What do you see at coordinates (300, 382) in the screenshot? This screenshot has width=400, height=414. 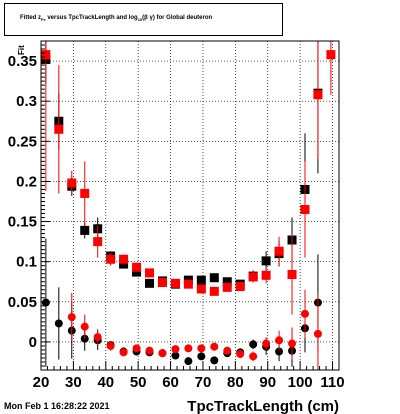 I see `x-tick-label: 100` at bounding box center [300, 382].